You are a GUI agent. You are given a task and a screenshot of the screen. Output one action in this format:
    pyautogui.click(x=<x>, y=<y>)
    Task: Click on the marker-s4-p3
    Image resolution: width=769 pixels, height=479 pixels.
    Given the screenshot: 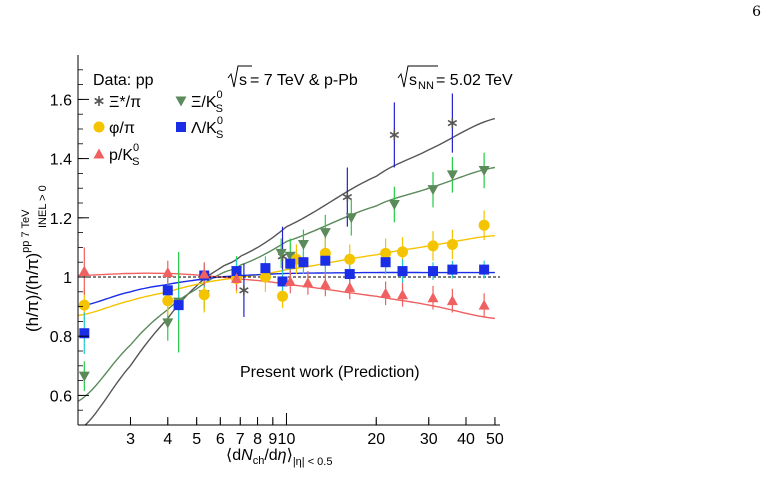 What is the action you would take?
    pyautogui.click(x=237, y=277)
    